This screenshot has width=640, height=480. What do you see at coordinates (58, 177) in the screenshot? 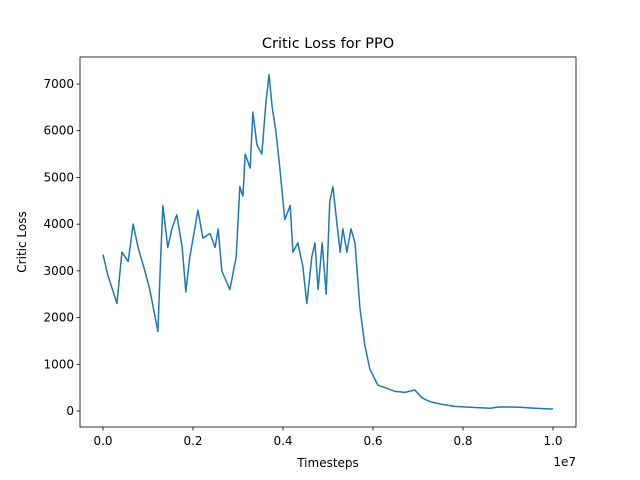
I see `y-tick-label: 5000` at bounding box center [58, 177].